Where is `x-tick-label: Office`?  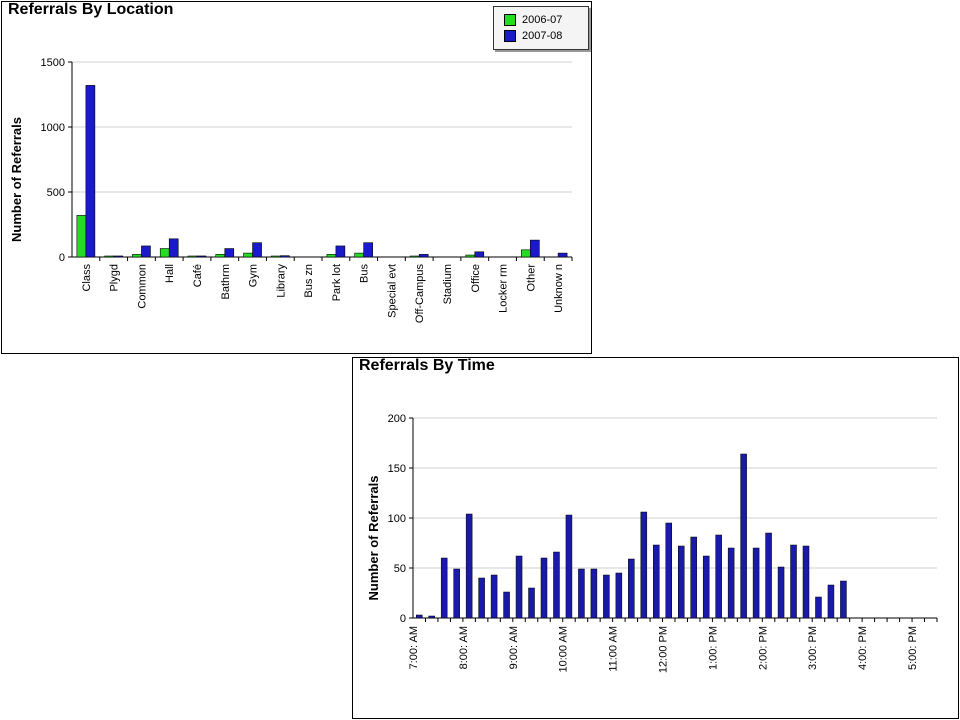 x-tick-label: Office is located at coordinates (476, 278).